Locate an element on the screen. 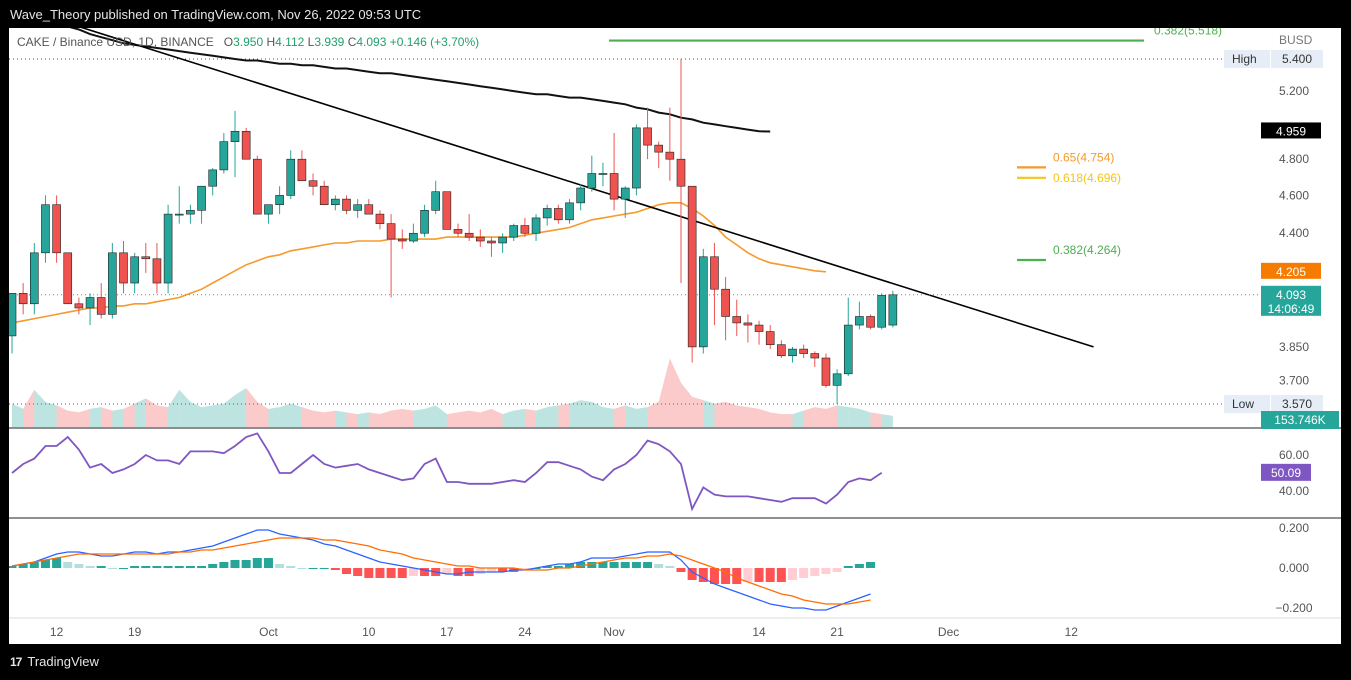 The width and height of the screenshot is (1351, 680). time-axis-tick: 21 is located at coordinates (837, 632).